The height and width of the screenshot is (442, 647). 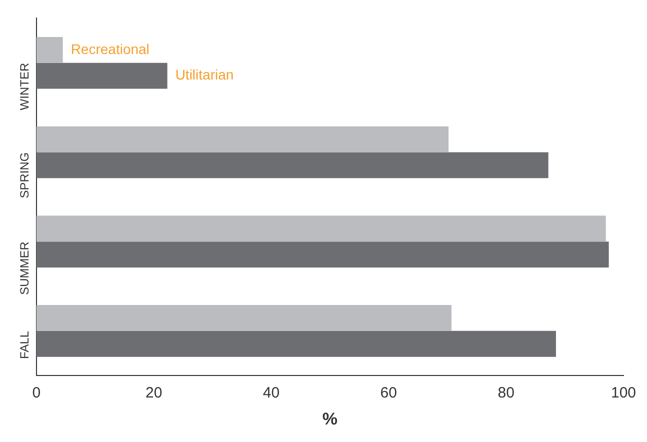 I want to click on series-label: Recreational, so click(x=110, y=48).